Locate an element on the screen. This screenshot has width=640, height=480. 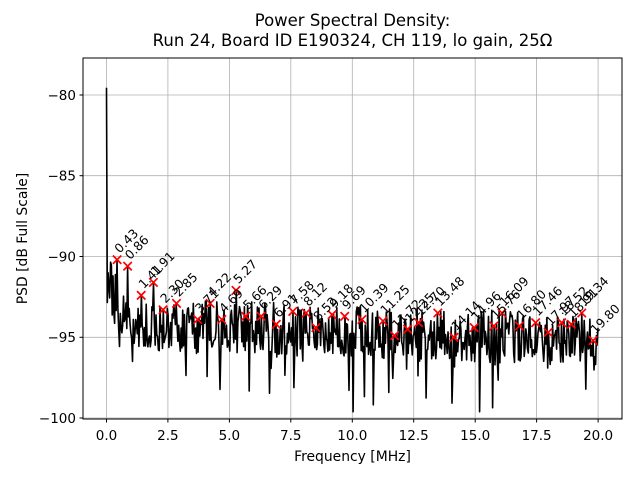
x-tick-label: 5.0 is located at coordinates (229, 436).